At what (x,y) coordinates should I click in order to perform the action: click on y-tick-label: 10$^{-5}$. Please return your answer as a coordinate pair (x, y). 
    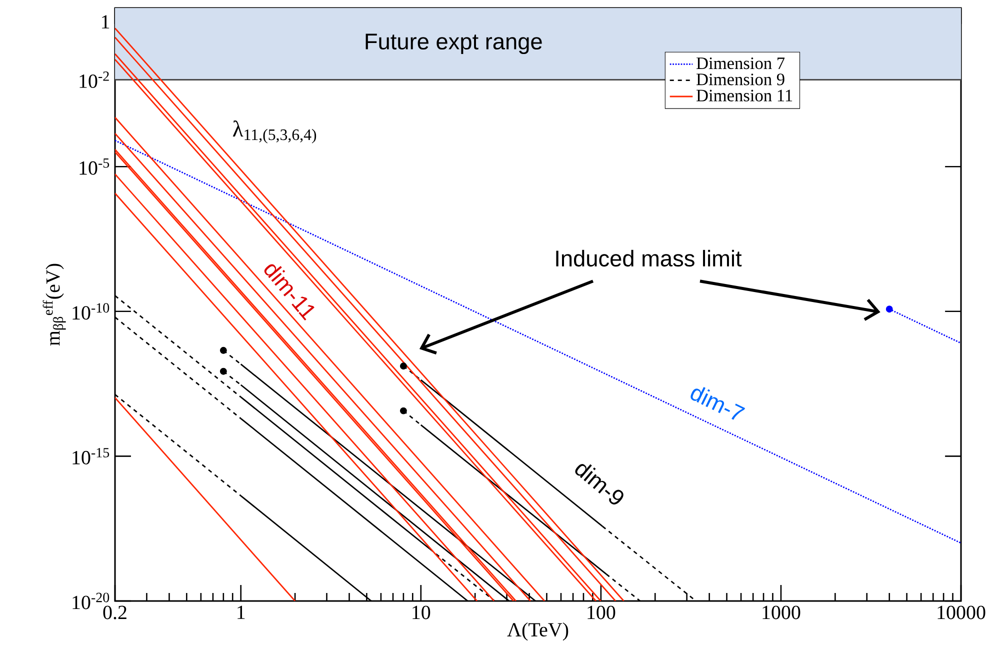
    Looking at the image, I should click on (95, 166).